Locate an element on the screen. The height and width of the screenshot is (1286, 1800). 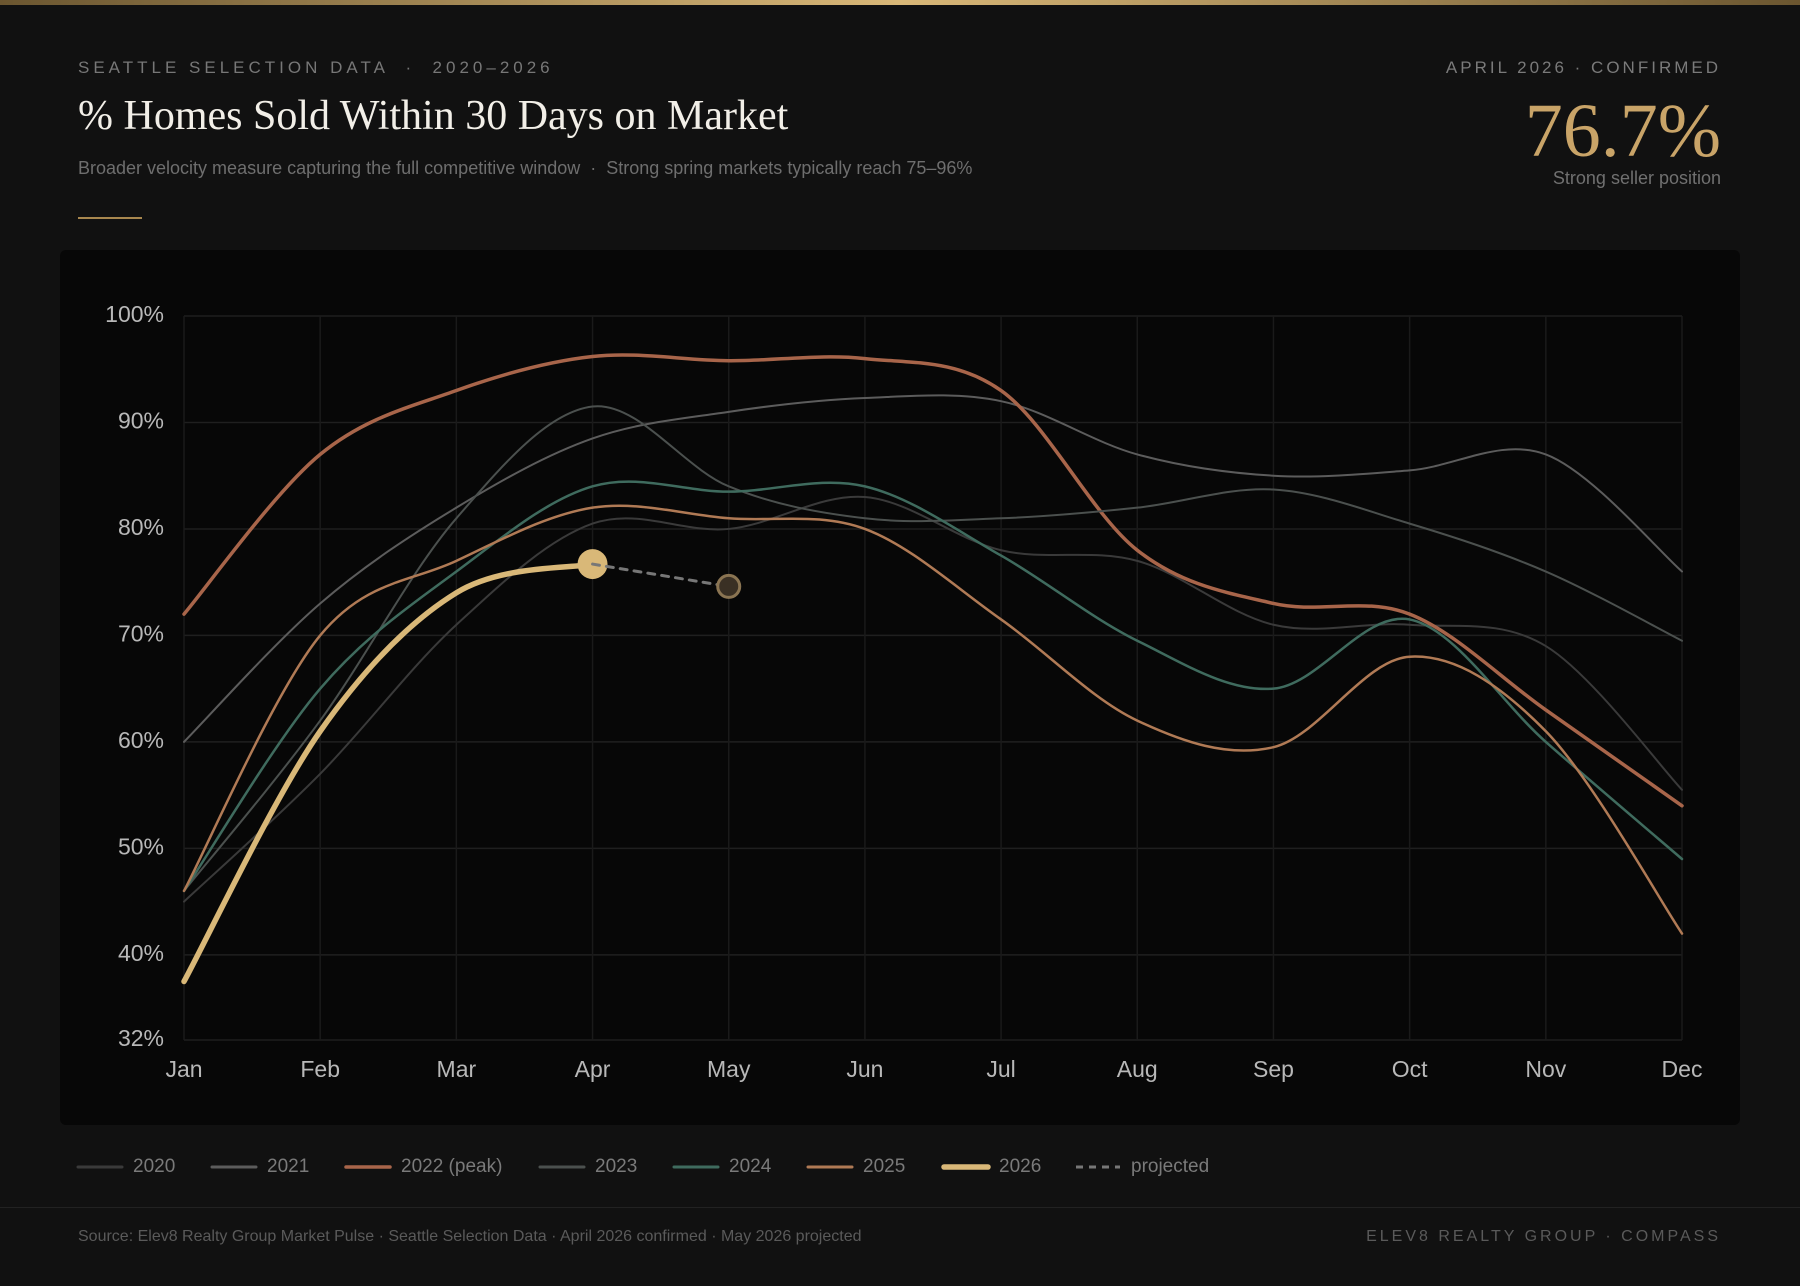
legend-label: 2025 is located at coordinates (884, 1166).